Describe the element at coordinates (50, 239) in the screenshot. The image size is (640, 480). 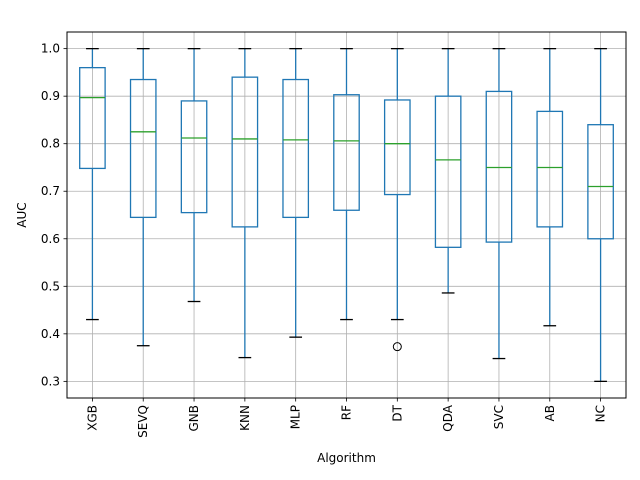
I see `y-tick-label: 0.6` at that location.